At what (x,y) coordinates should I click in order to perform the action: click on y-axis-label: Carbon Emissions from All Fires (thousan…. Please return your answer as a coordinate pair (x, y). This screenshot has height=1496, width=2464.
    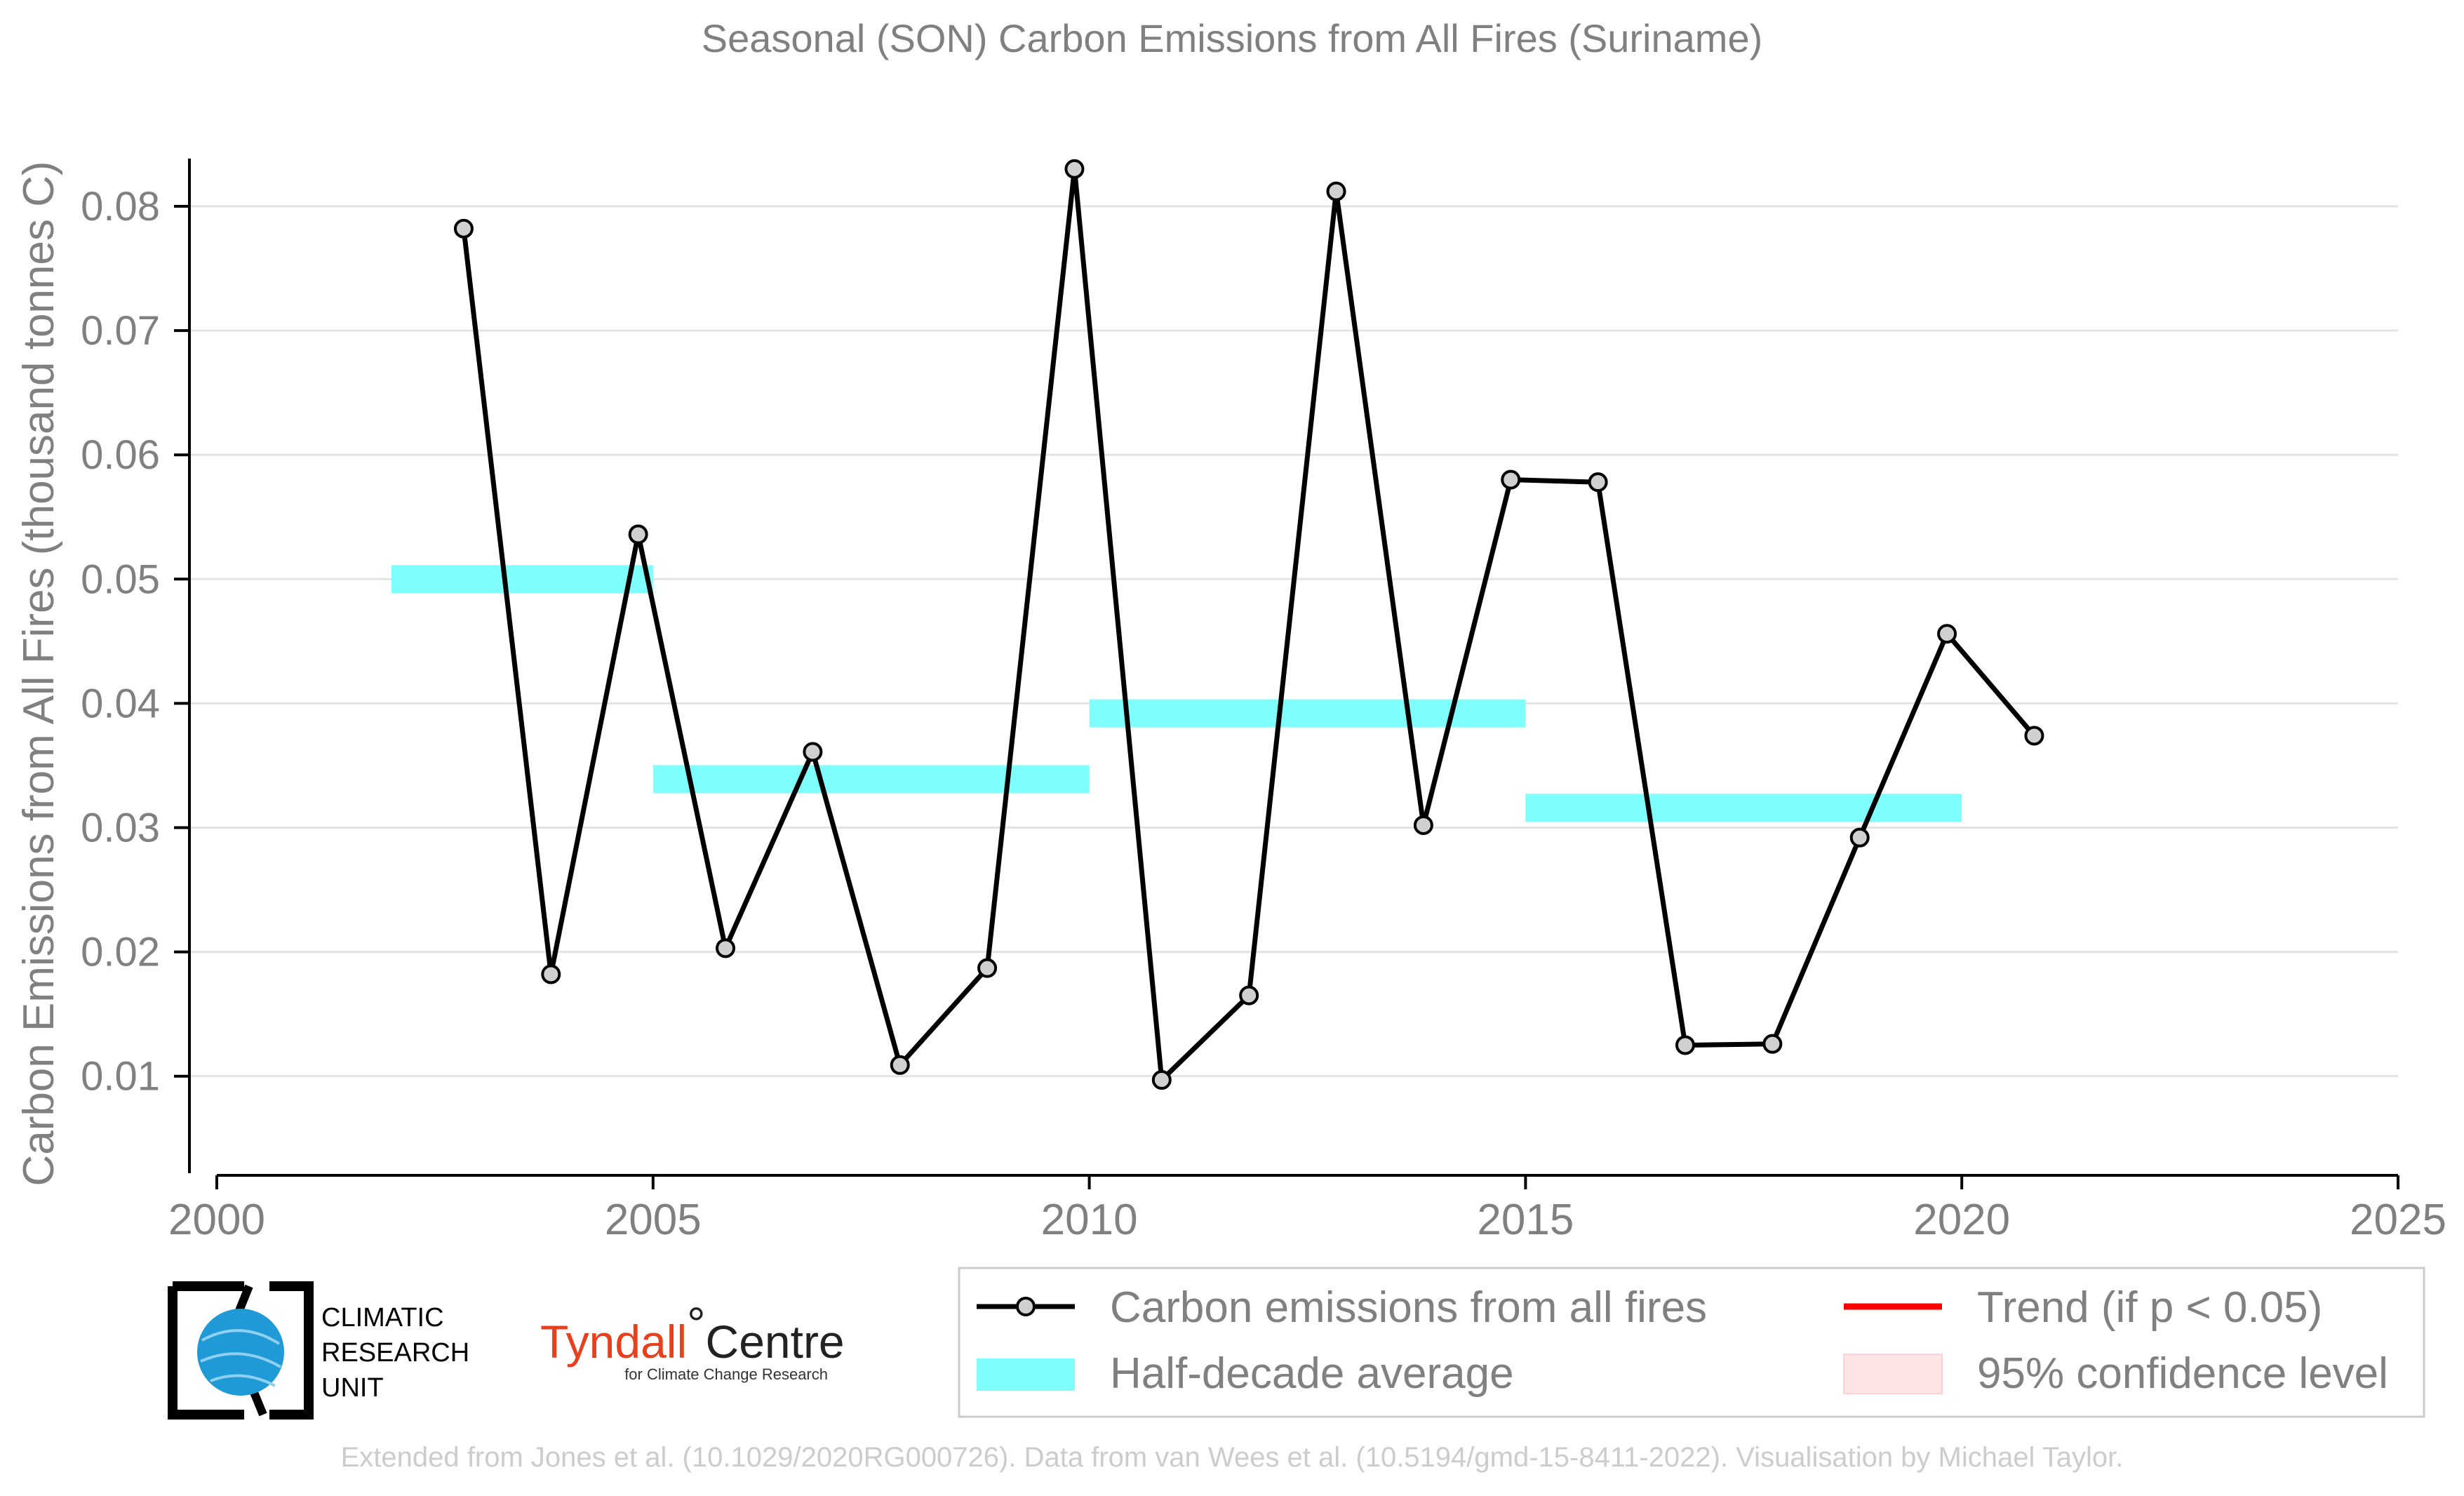
    Looking at the image, I should click on (39, 673).